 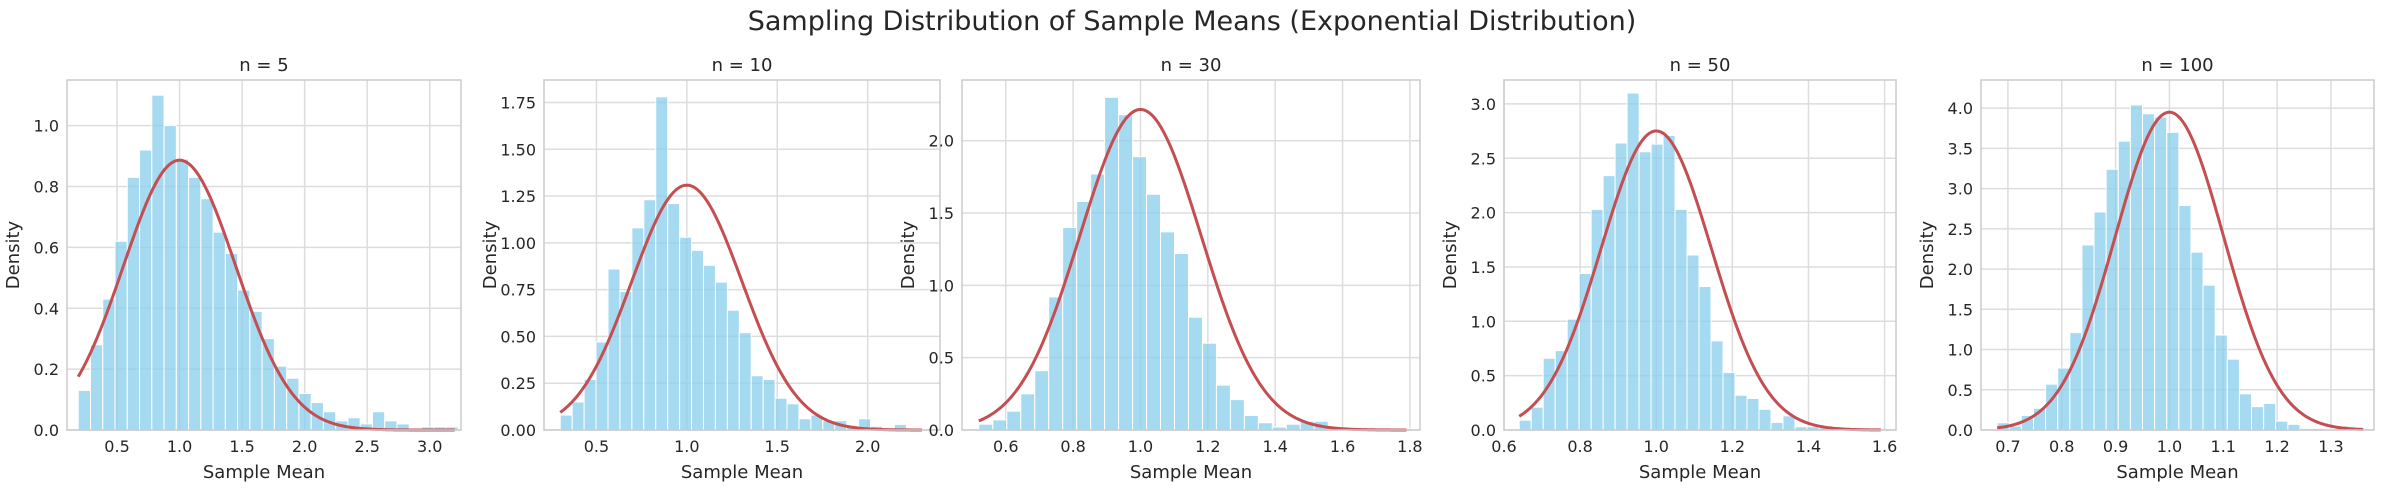 What do you see at coordinates (1409, 446) in the screenshot?
I see `x-tick-label: 1.8` at bounding box center [1409, 446].